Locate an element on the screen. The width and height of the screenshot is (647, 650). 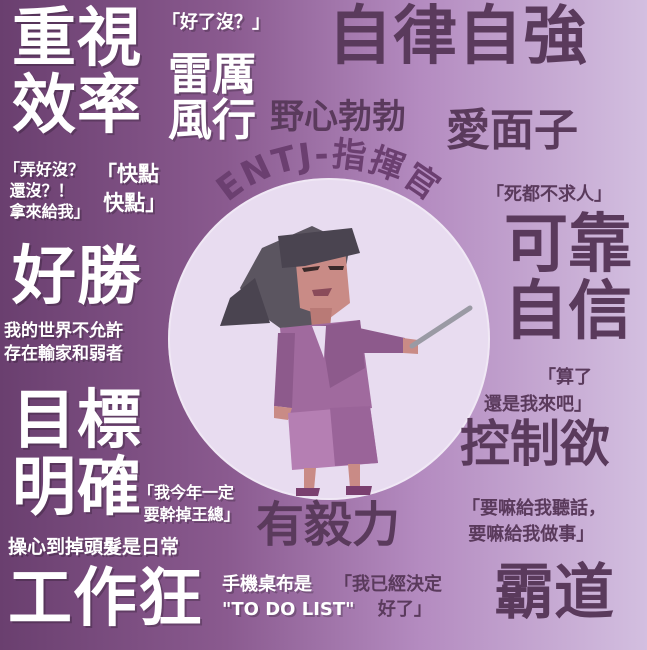
phrase-leili-fengxing: 雷厲 風行 is located at coordinates (212, 98).